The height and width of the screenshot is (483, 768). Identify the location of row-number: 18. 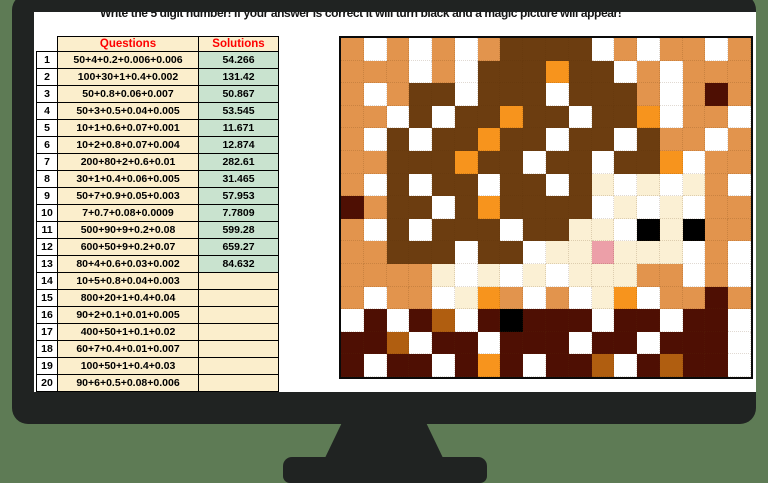
(47, 349).